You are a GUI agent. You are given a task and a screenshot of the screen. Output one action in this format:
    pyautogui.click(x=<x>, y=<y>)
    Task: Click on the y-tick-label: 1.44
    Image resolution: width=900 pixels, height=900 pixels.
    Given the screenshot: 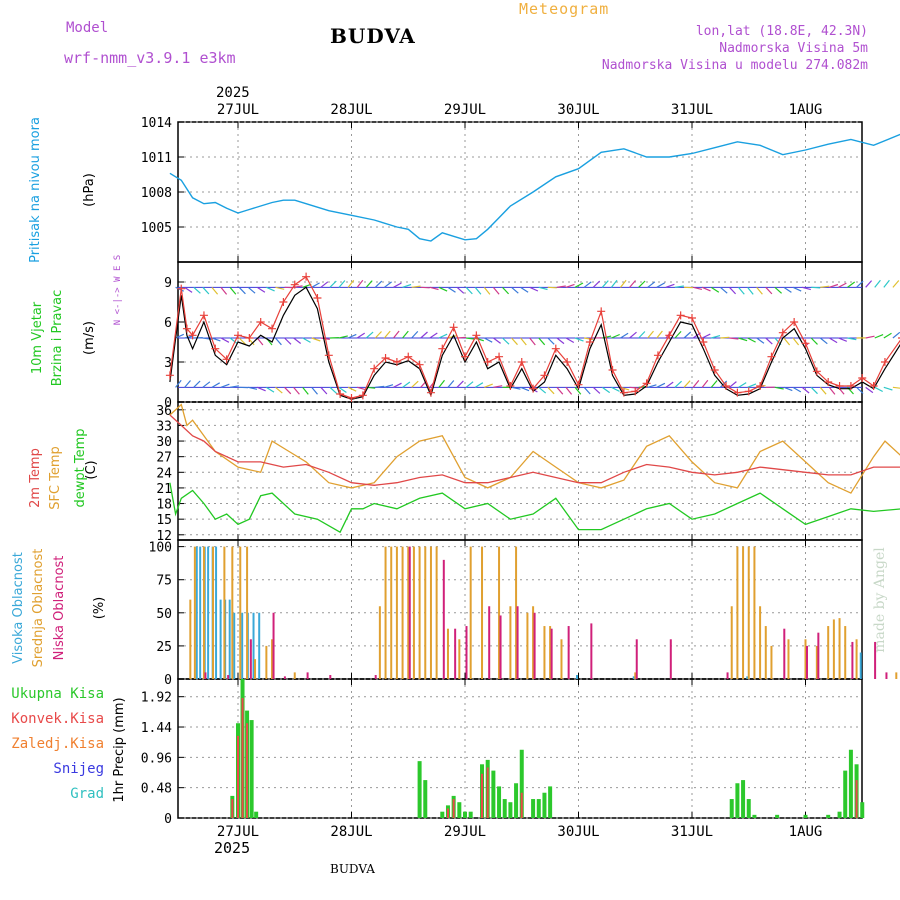 What is the action you would take?
    pyautogui.click(x=156, y=728)
    